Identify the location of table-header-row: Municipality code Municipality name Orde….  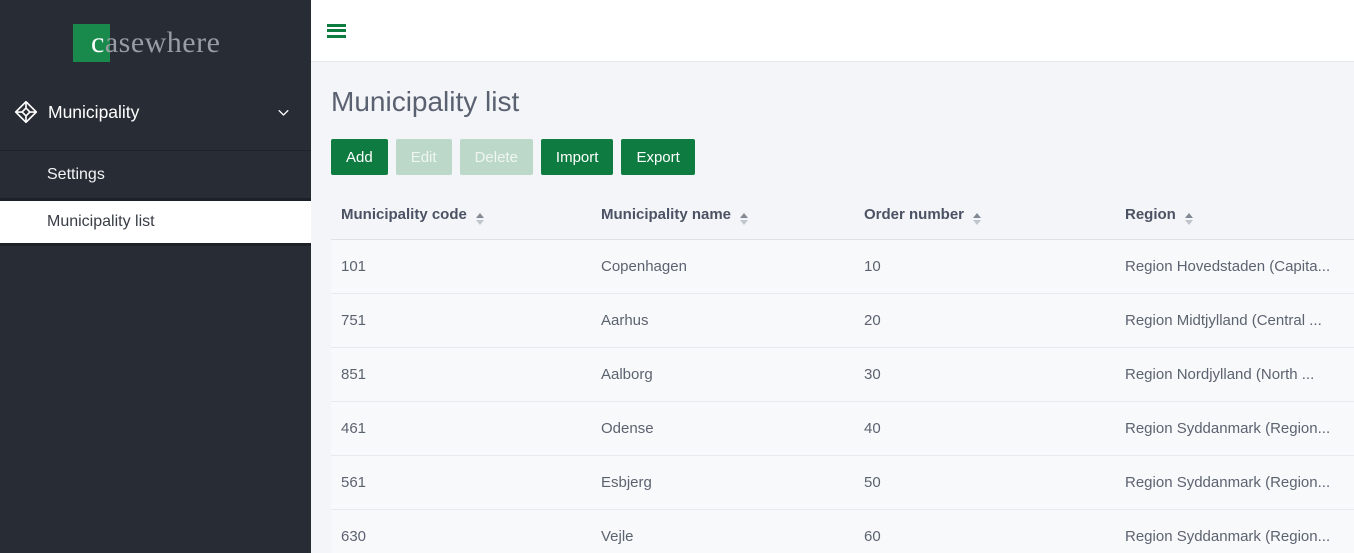
(842, 216).